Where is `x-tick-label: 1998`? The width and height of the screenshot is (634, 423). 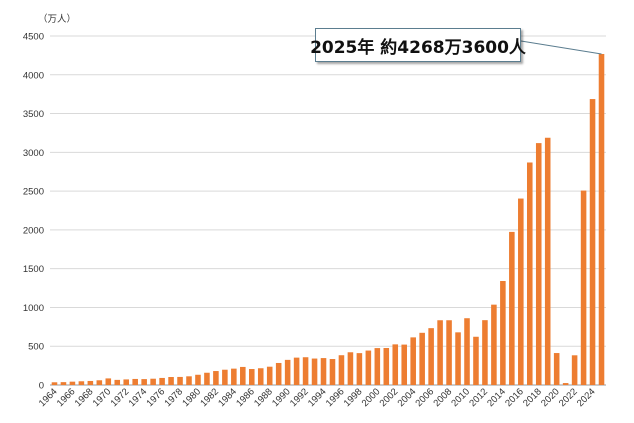
x-tick-label: 1998 is located at coordinates (353, 397).